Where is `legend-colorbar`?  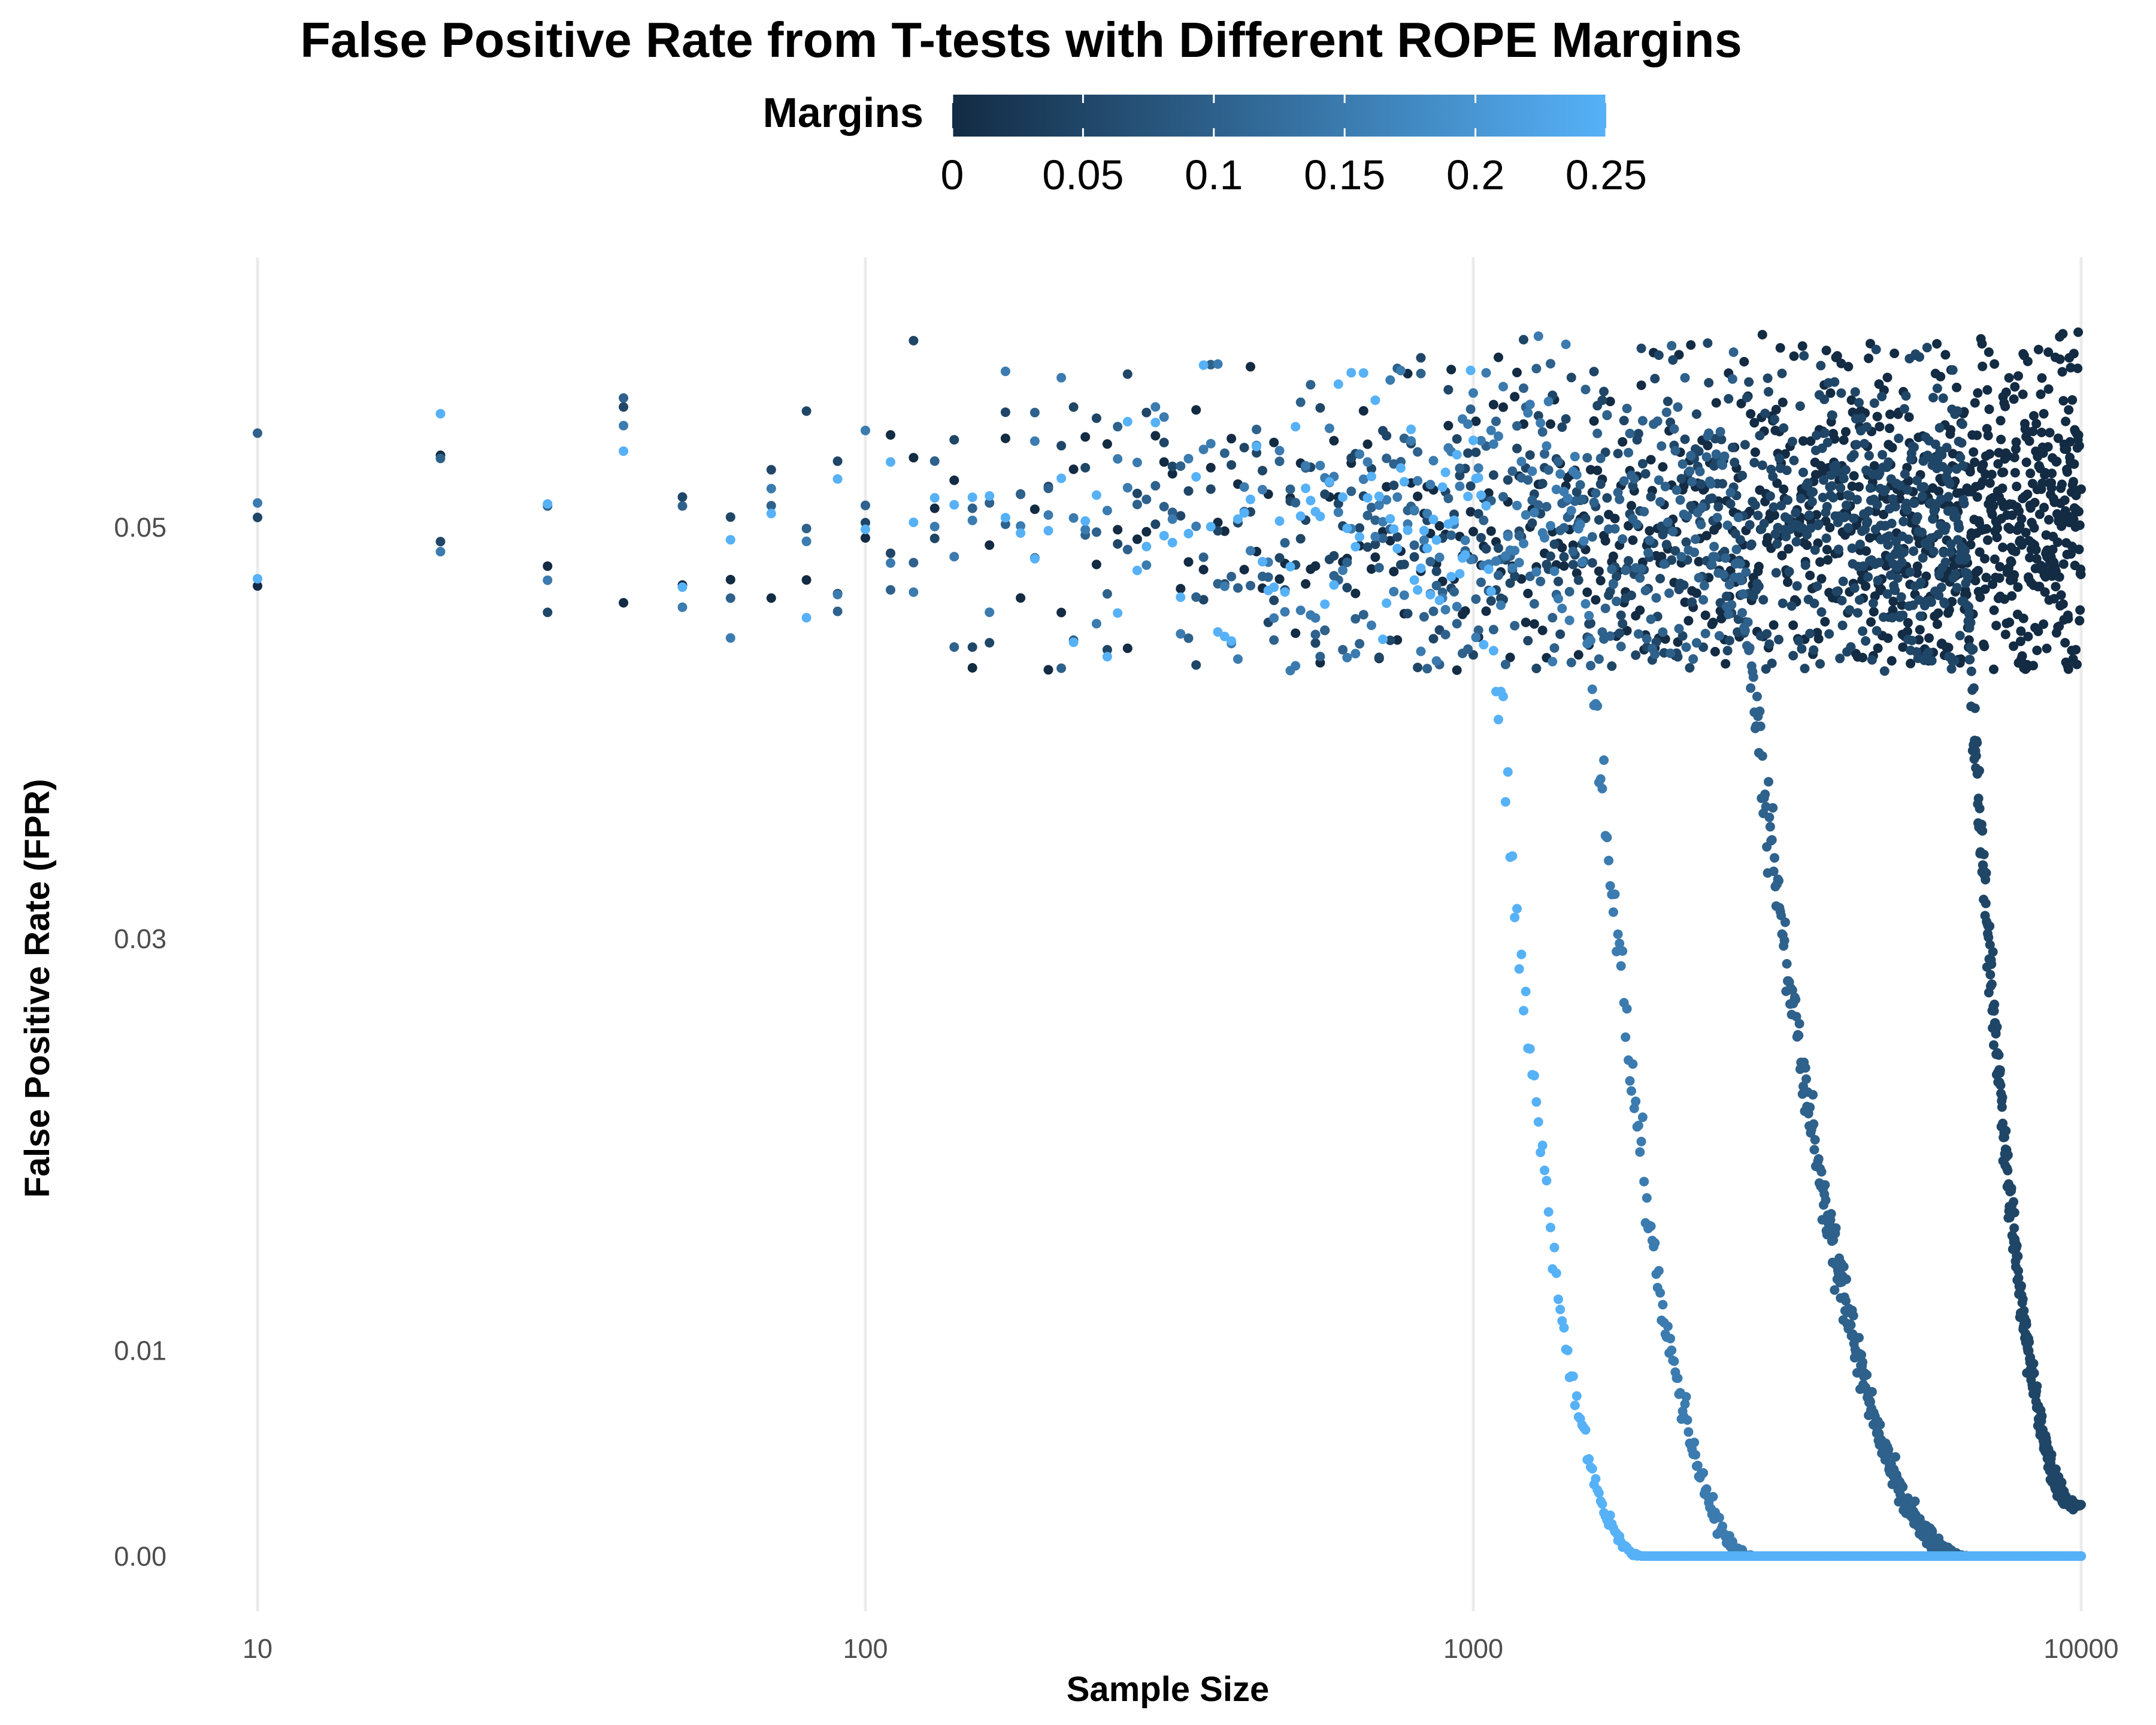 legend-colorbar is located at coordinates (1279, 116).